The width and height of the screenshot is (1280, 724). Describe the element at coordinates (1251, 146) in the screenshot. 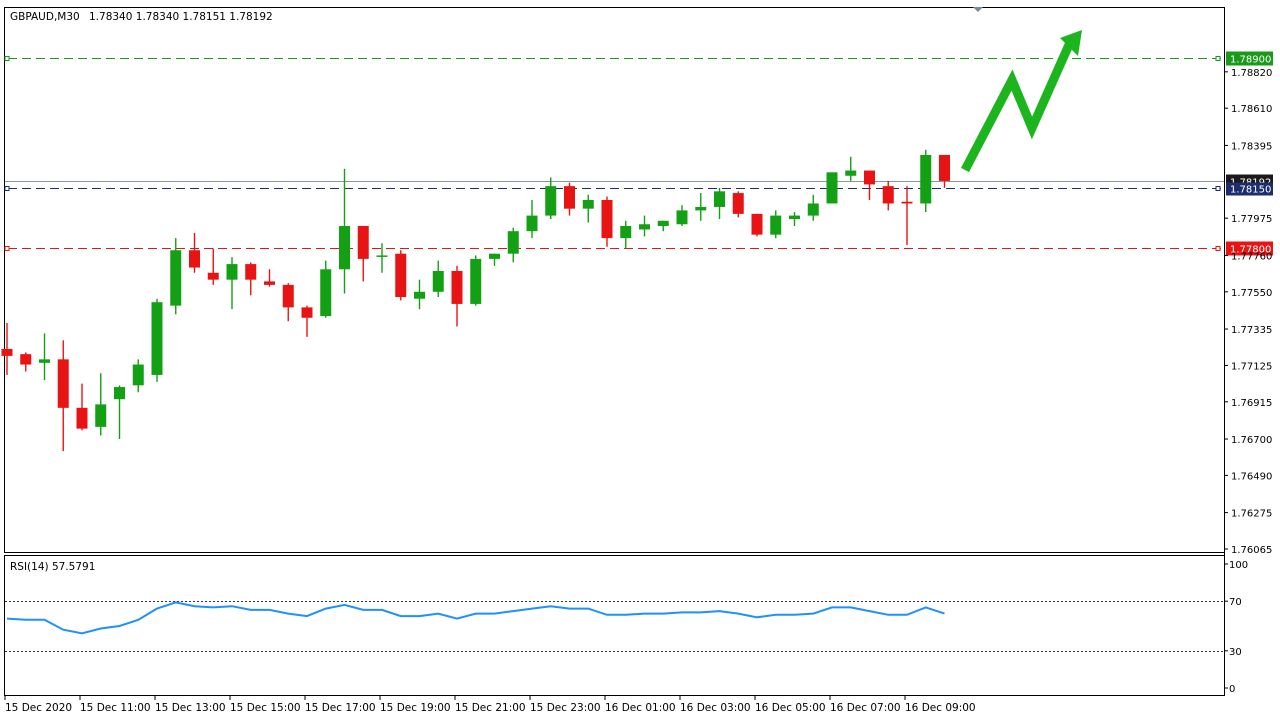

I see `price-tick-label: 1.78395` at that location.